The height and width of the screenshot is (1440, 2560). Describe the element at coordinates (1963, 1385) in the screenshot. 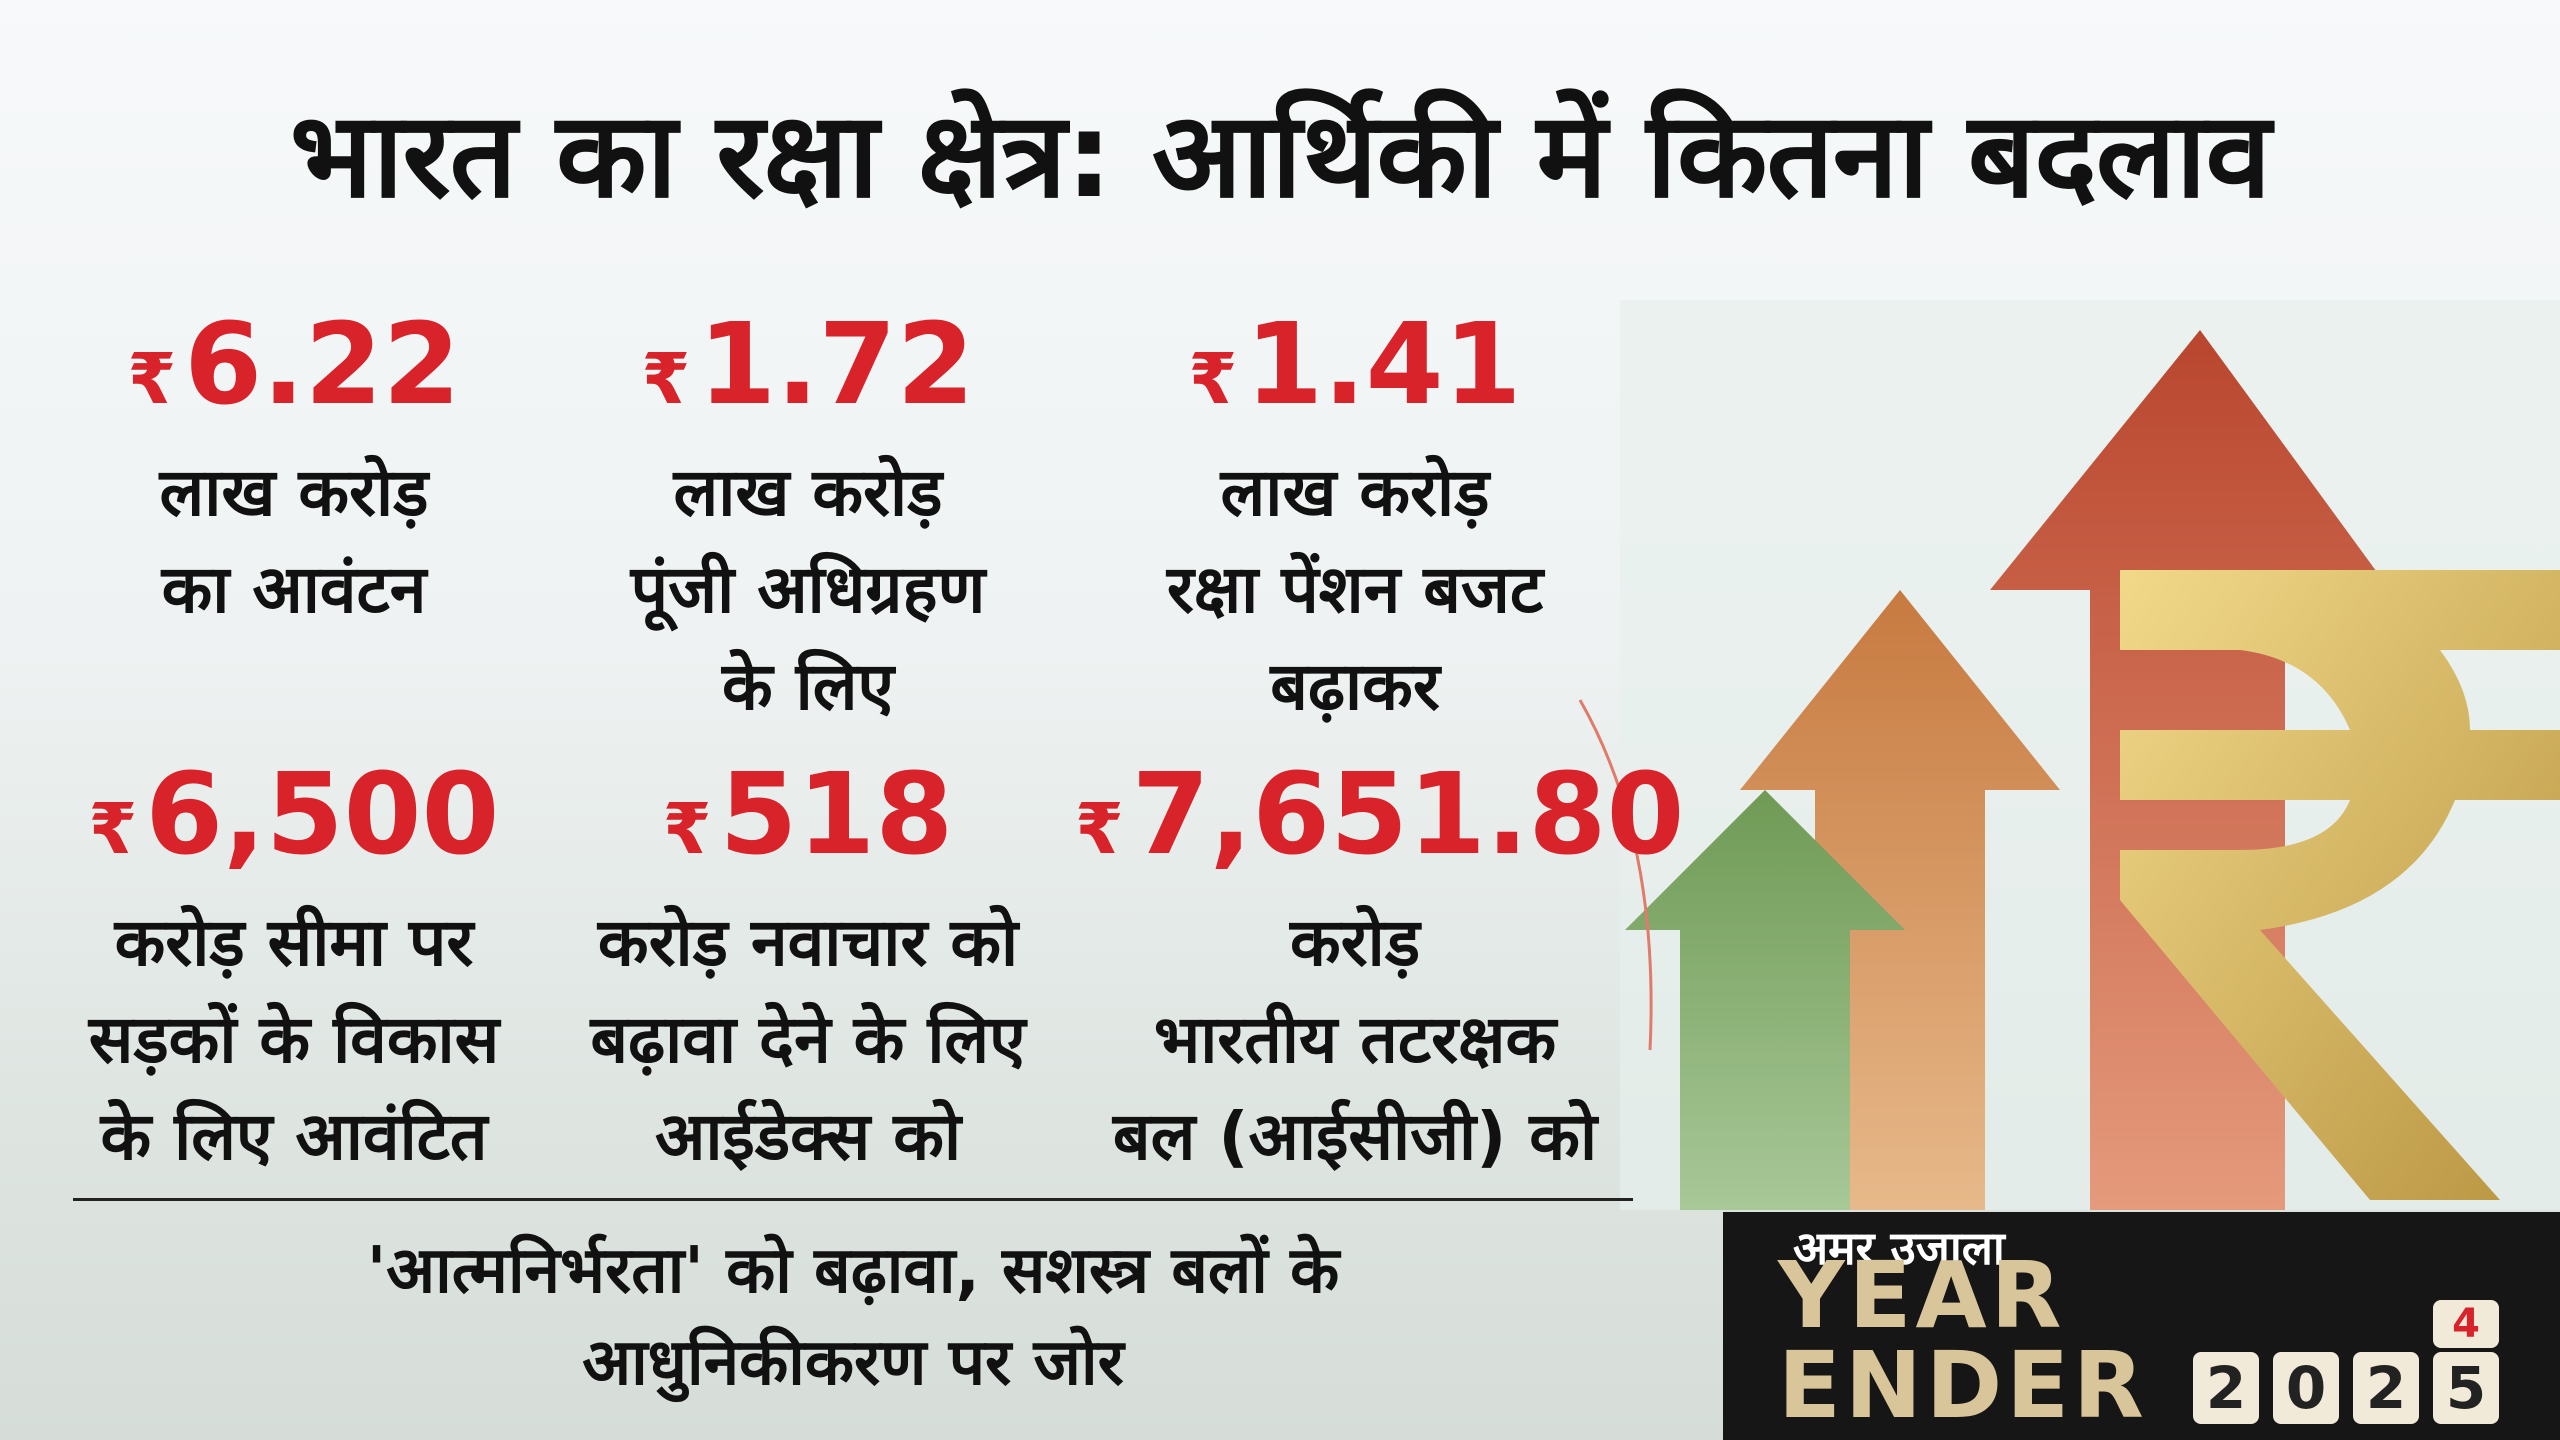

I see `badge-line: ENDER` at that location.